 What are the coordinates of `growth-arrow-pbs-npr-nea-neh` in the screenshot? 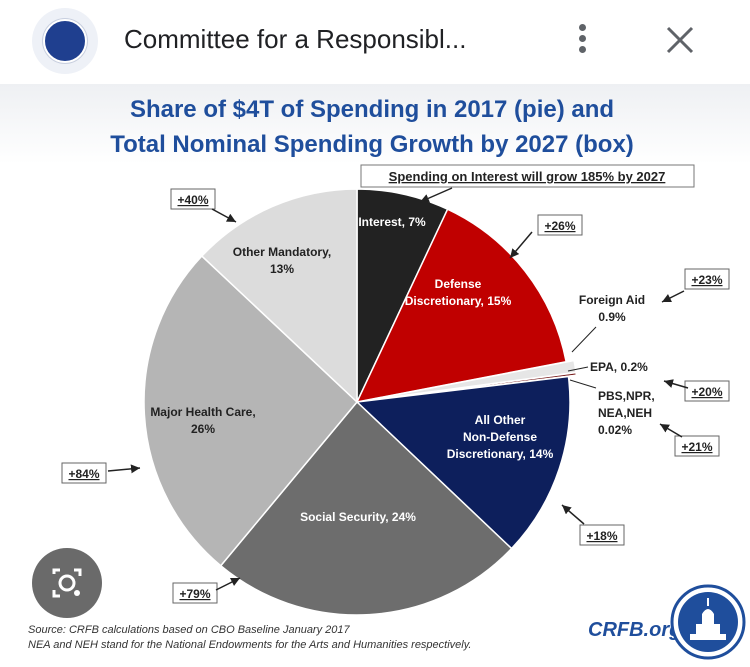 It's located at (671, 430).